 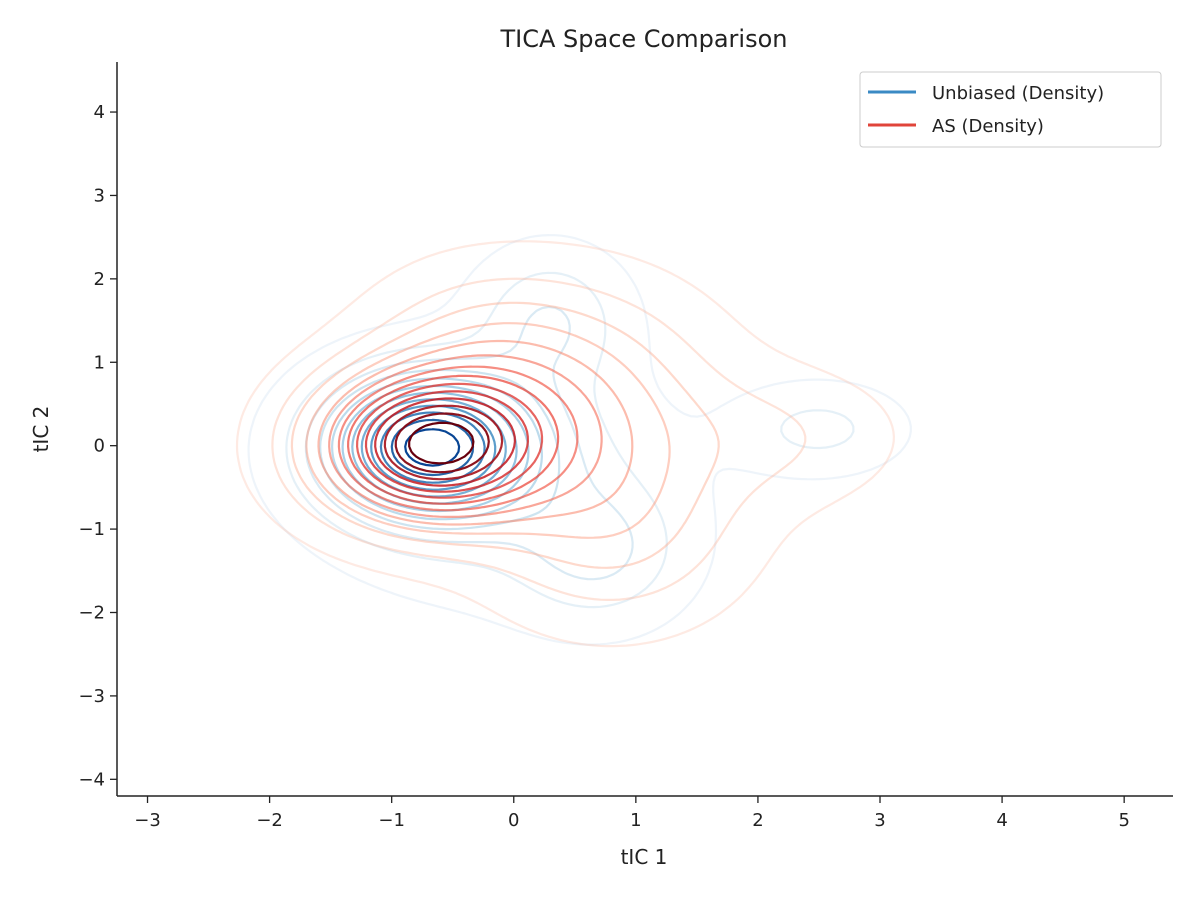 I want to click on x-tick-label: −1, so click(x=391, y=820).